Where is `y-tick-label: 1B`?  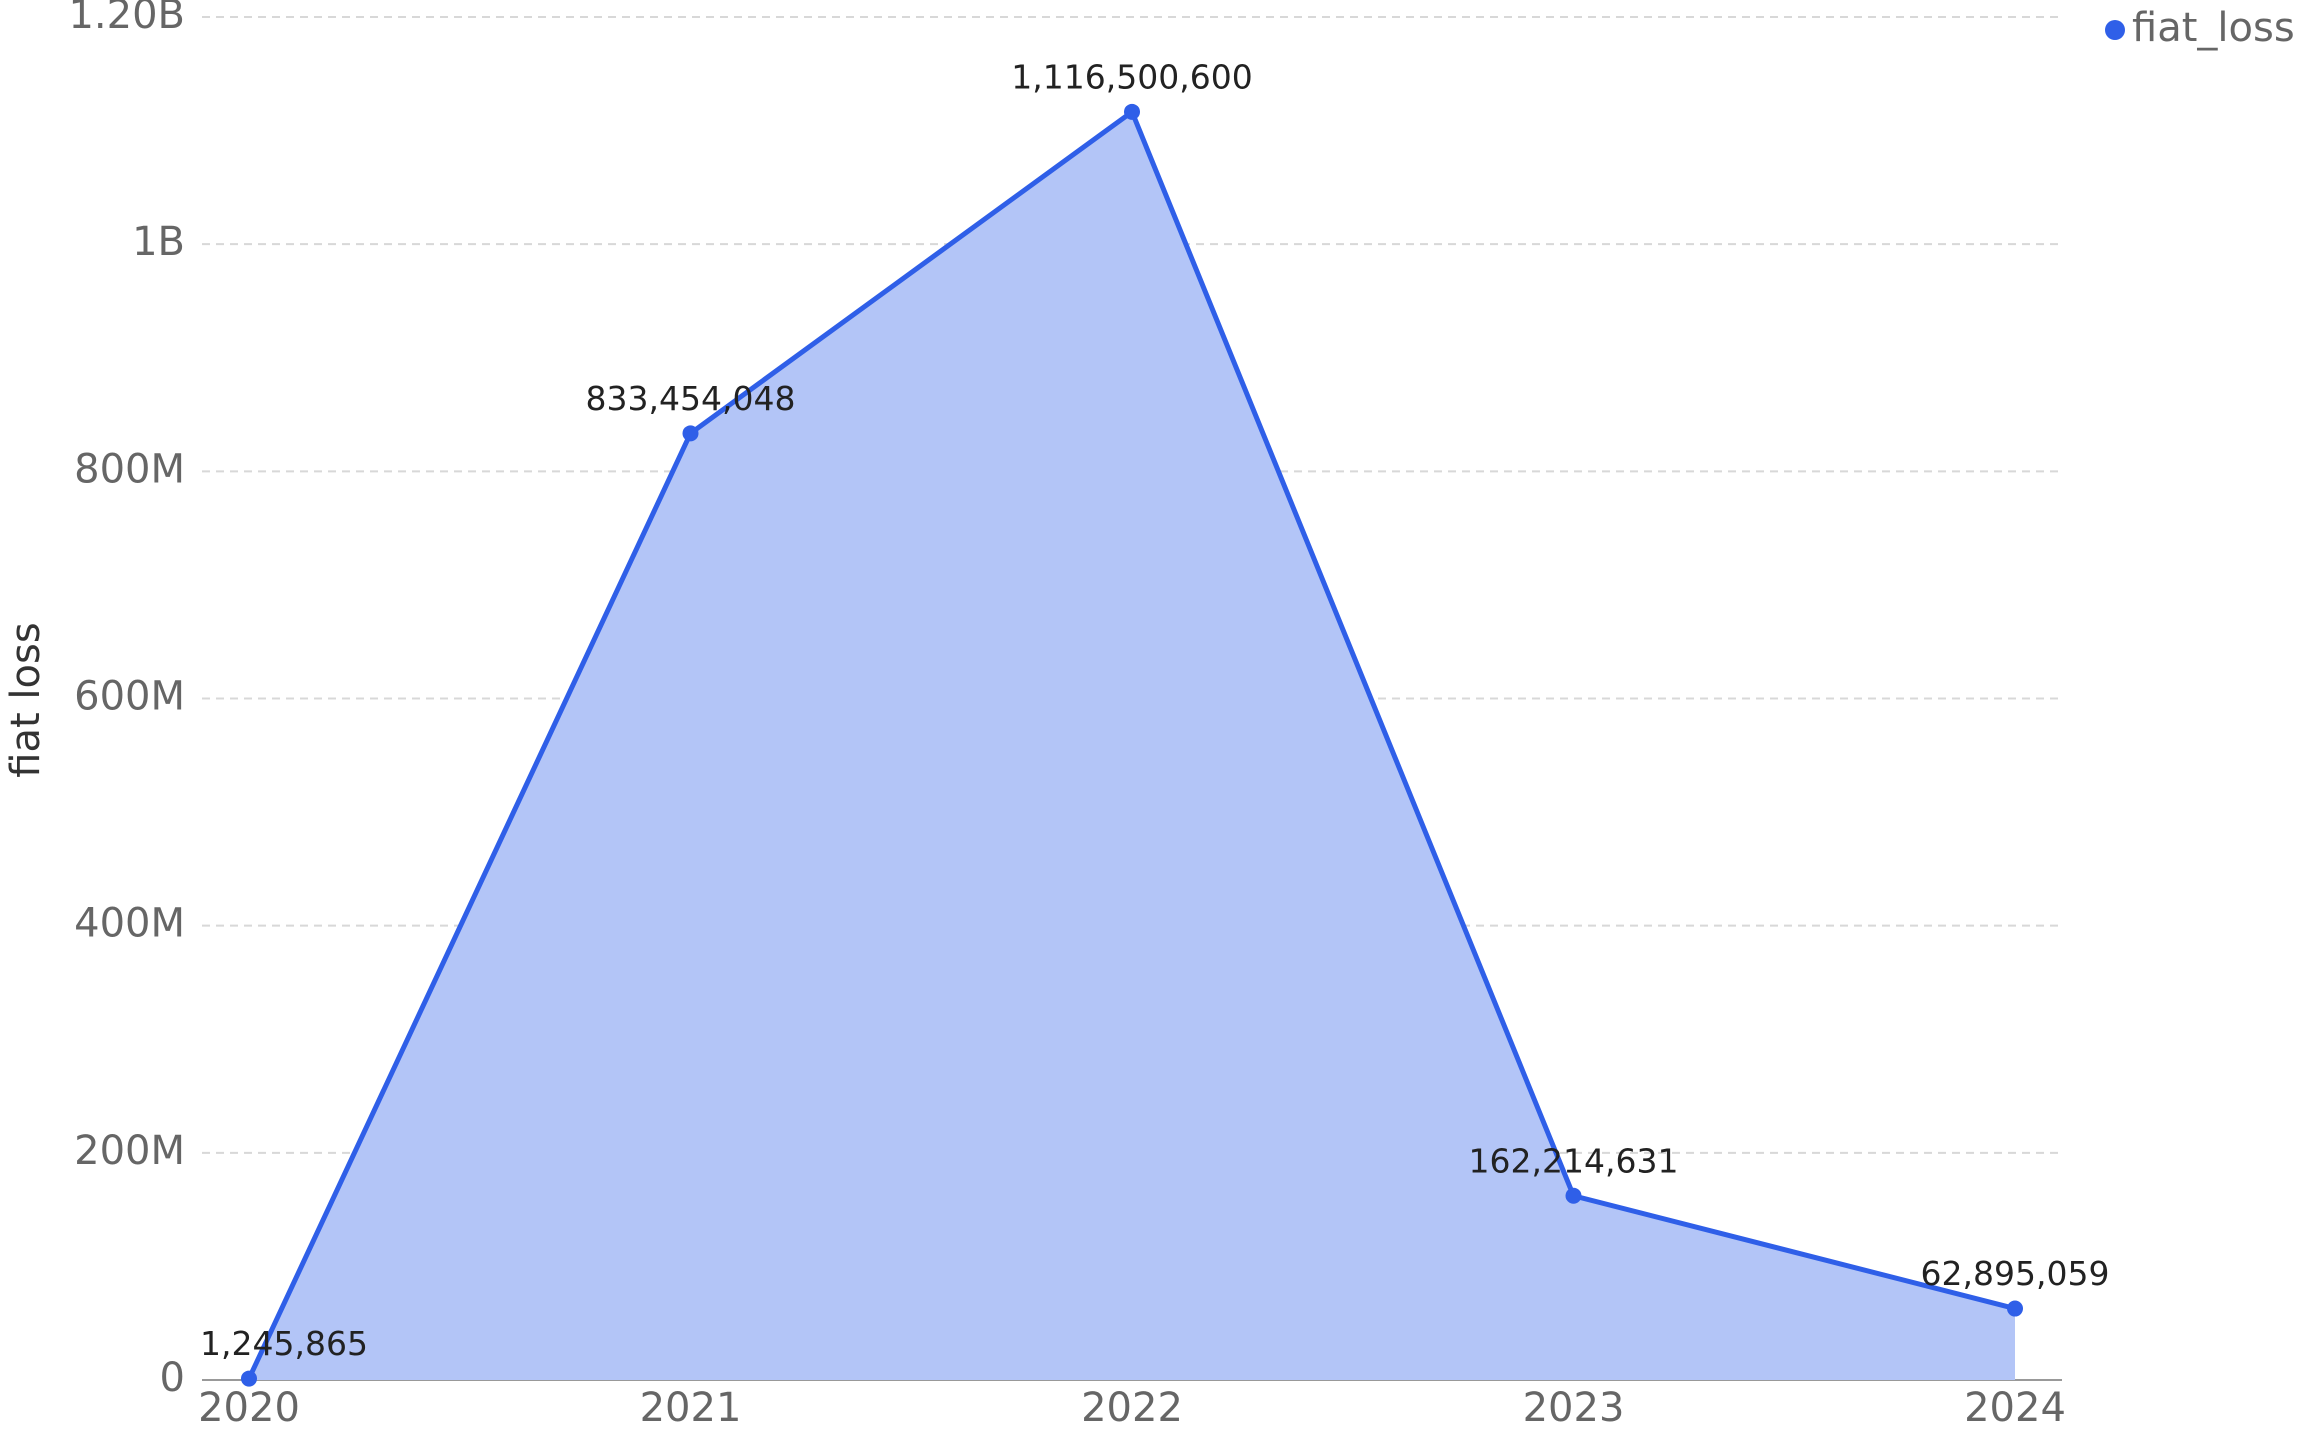 y-tick-label: 1B is located at coordinates (158, 242).